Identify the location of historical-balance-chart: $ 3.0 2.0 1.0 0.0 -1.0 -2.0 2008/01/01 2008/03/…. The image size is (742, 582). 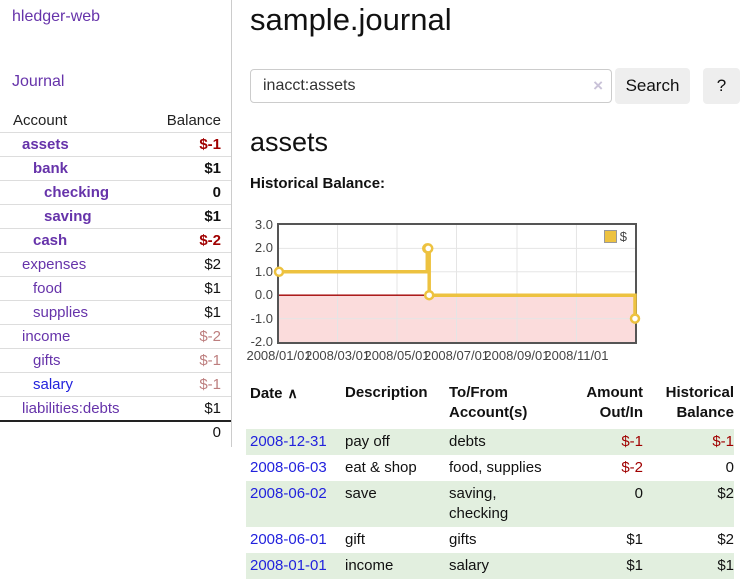
(443, 290).